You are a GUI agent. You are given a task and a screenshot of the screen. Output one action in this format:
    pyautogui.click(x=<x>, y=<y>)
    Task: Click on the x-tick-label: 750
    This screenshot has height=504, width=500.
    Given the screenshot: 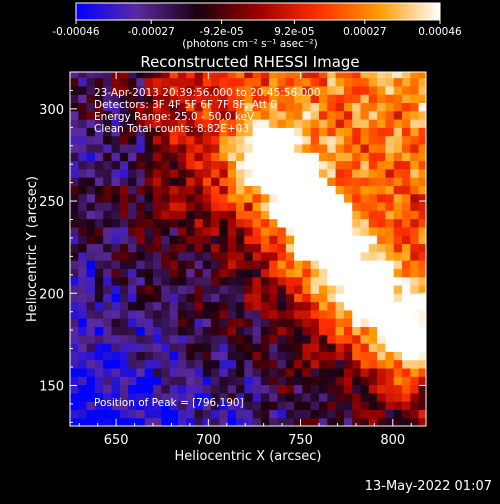 What is the action you would take?
    pyautogui.click(x=300, y=440)
    